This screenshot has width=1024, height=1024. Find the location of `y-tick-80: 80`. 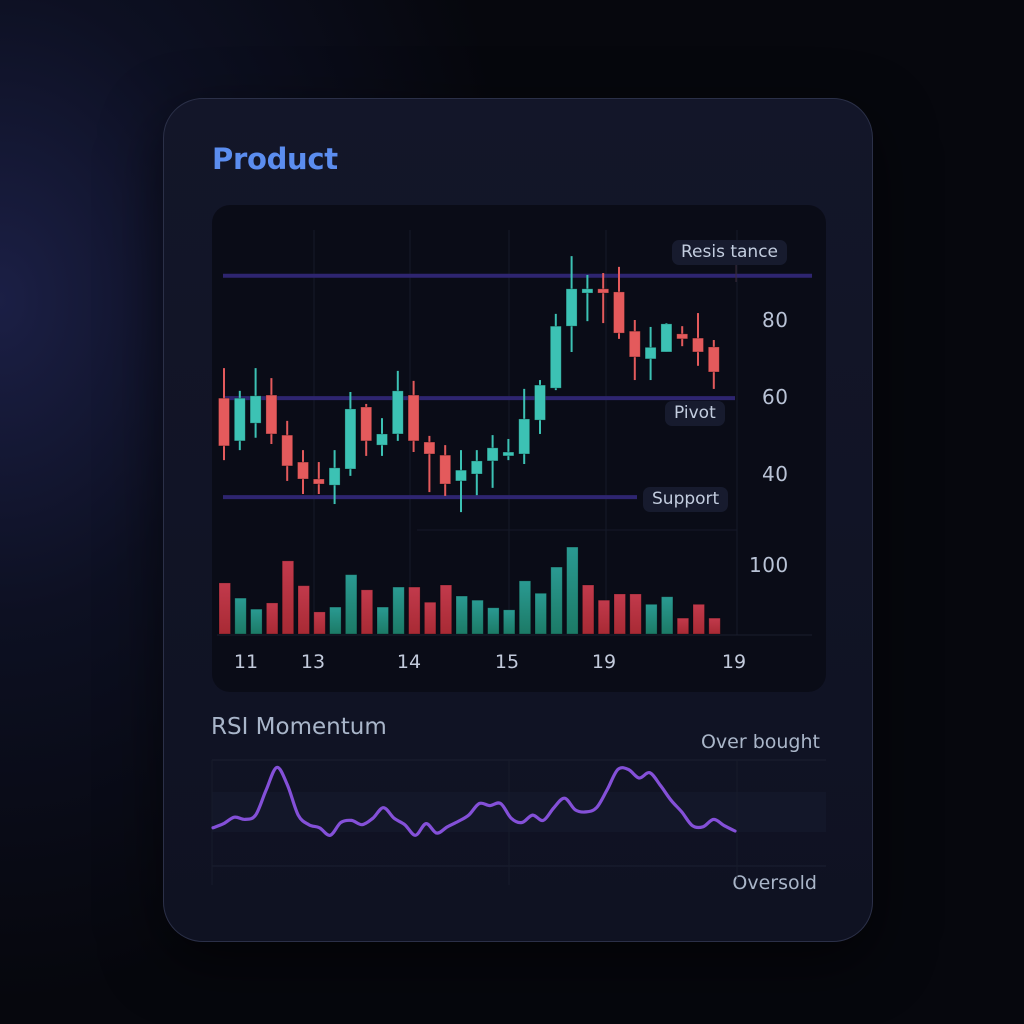

y-tick-80: 80 is located at coordinates (775, 320).